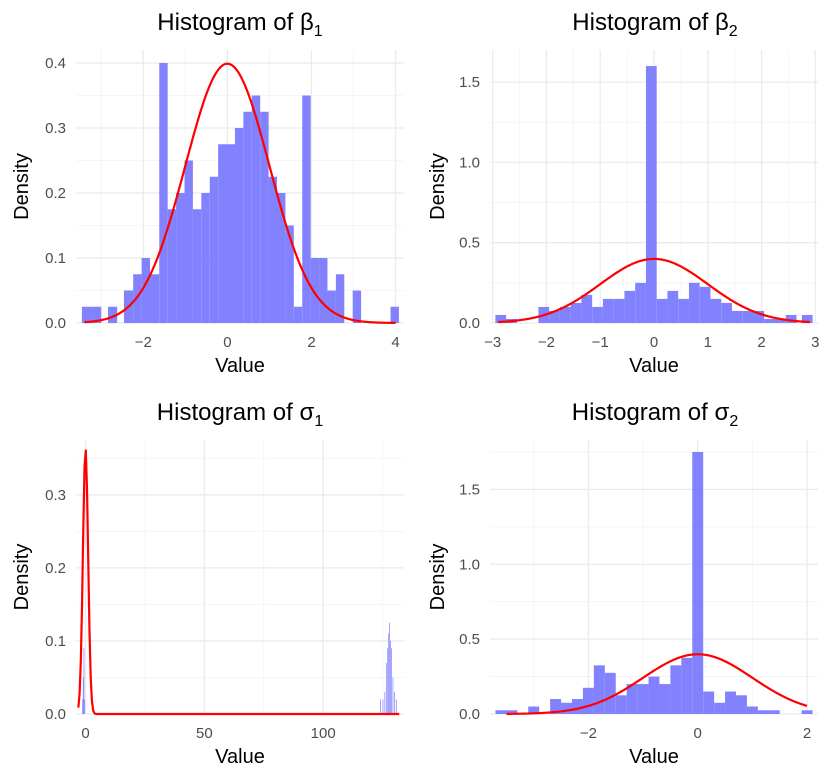  What do you see at coordinates (655, 414) in the screenshot?
I see `chart-title: Histogram of σ2` at bounding box center [655, 414].